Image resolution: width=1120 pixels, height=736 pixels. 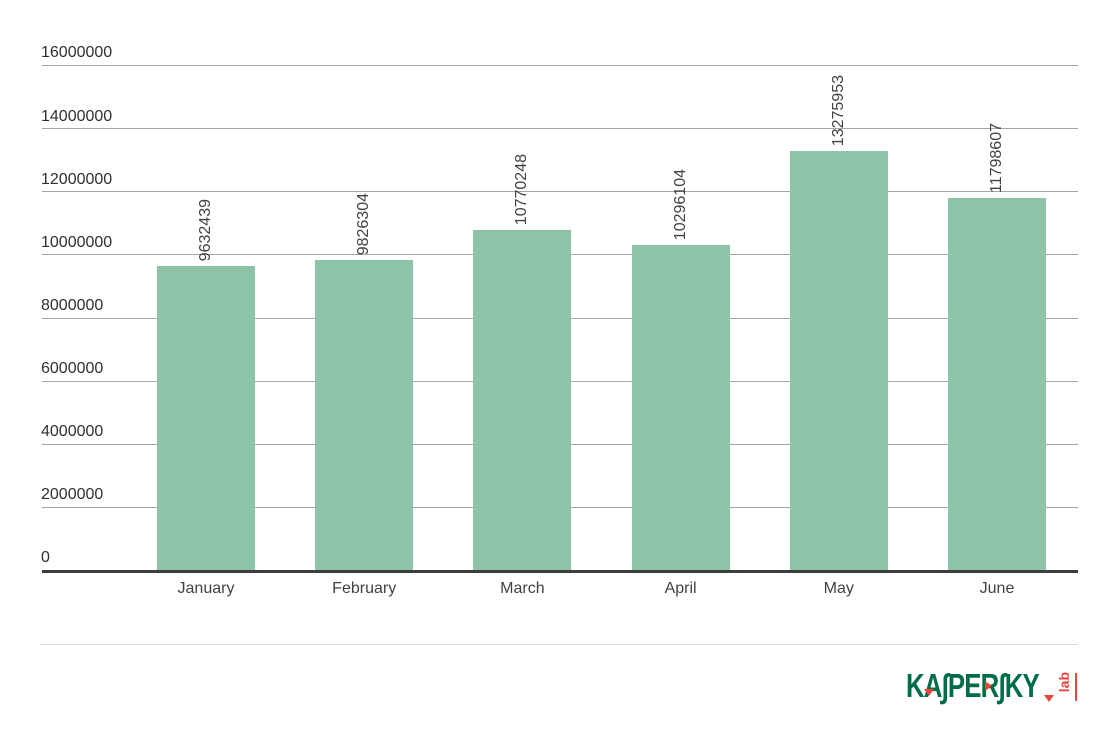 I want to click on bar-february, so click(x=364, y=414).